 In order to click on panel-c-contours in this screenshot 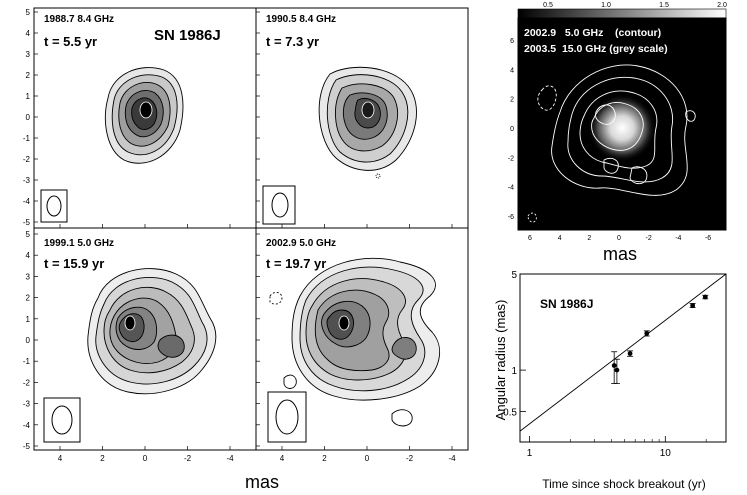, I will do `click(152, 331)`.